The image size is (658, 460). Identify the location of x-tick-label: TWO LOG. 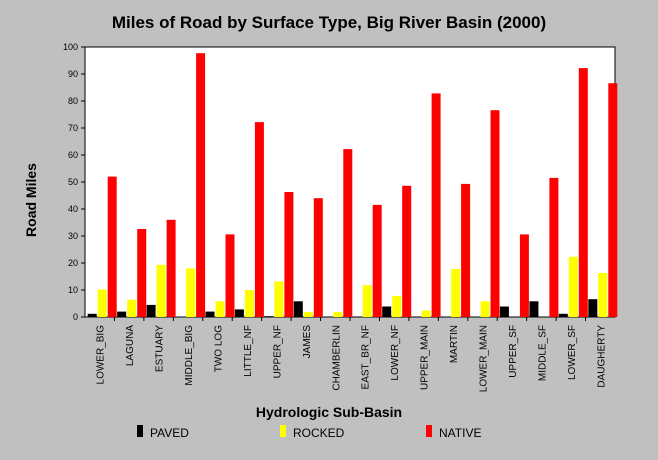
(219, 348).